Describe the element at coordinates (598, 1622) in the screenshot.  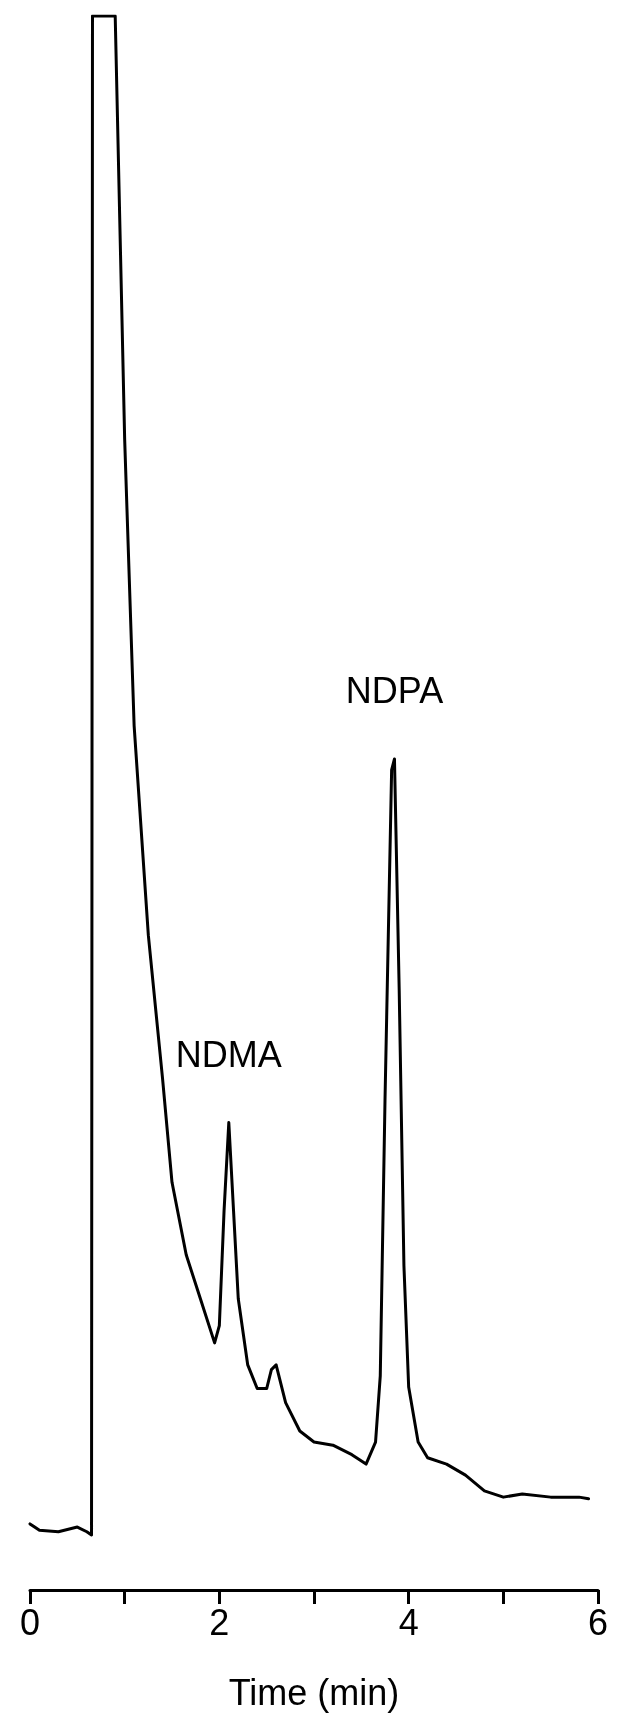
I see `x-tick-label: 6` at that location.